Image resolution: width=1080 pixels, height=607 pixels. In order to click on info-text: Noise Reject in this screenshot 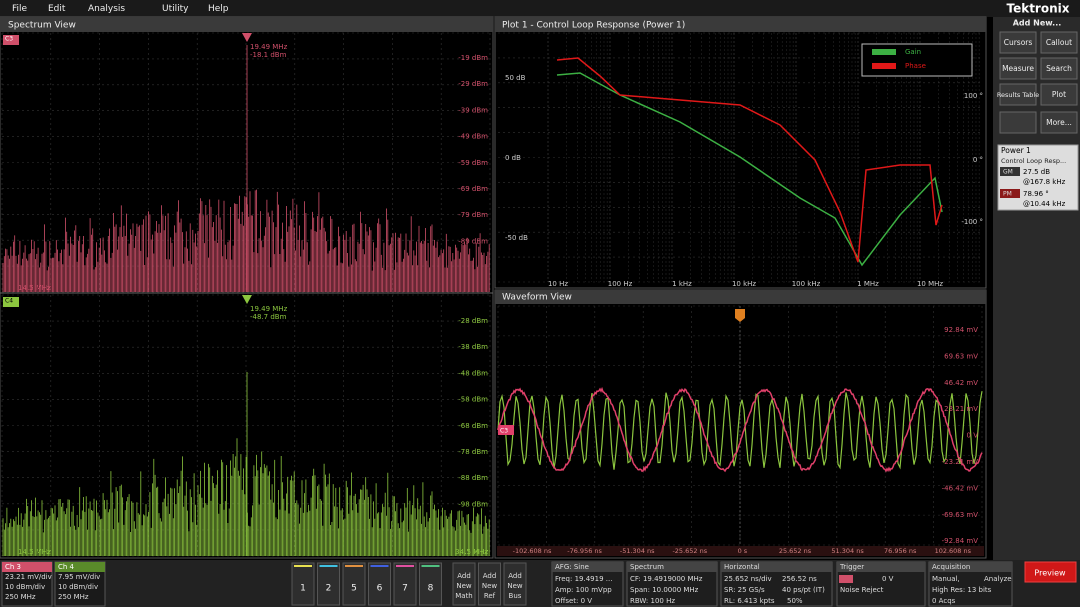, I will do `click(862, 590)`.